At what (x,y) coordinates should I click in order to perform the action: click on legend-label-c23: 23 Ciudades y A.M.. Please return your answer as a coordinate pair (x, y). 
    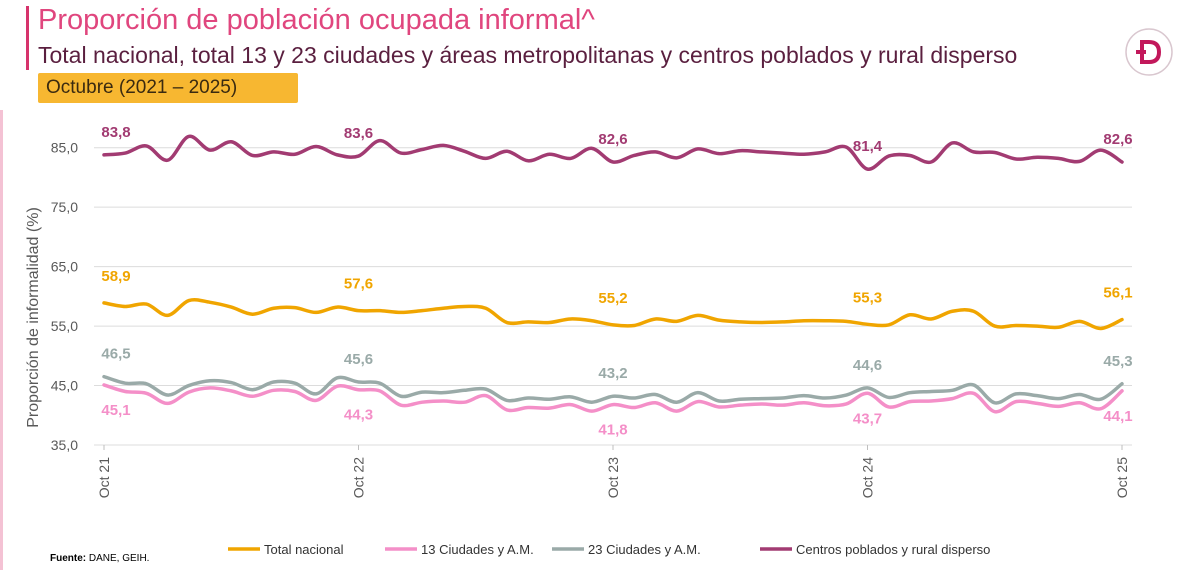
    Looking at the image, I should click on (644, 549).